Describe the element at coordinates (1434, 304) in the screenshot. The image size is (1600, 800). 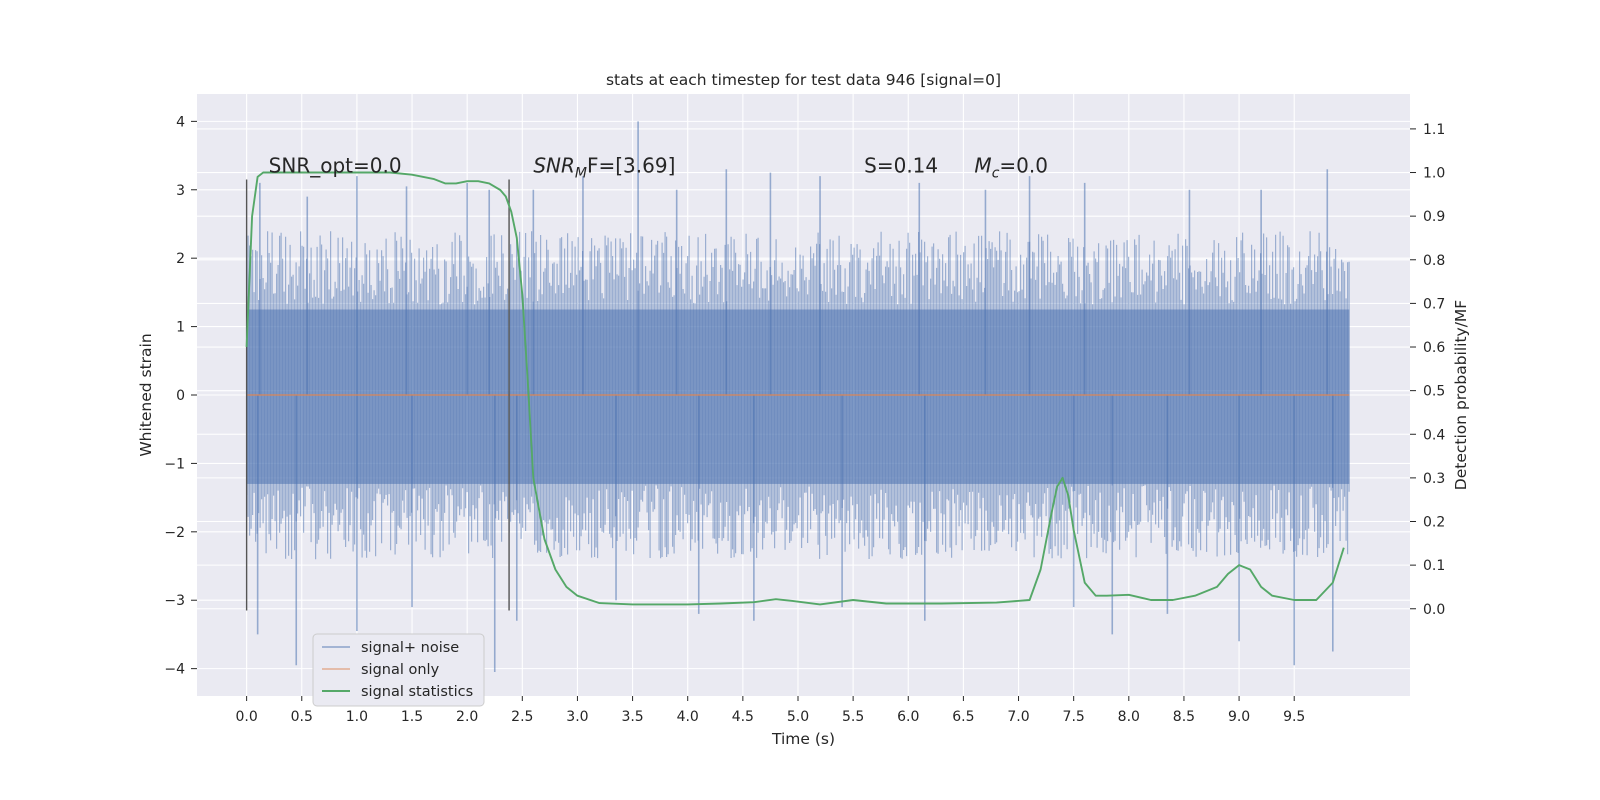
I see `y2-tick-label: 0.7` at that location.